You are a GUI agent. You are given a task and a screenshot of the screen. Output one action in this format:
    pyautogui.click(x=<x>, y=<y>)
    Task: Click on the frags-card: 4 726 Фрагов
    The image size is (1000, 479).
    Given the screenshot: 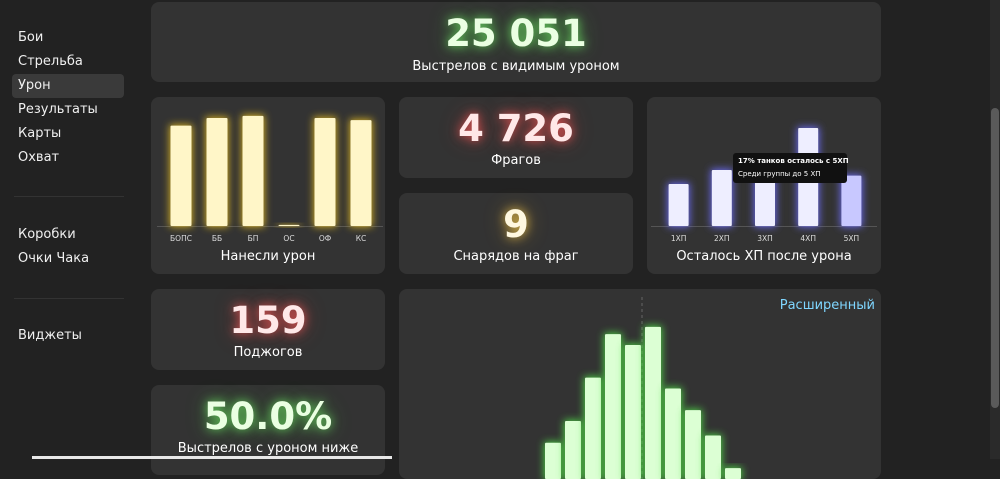 What is the action you would take?
    pyautogui.click(x=516, y=137)
    